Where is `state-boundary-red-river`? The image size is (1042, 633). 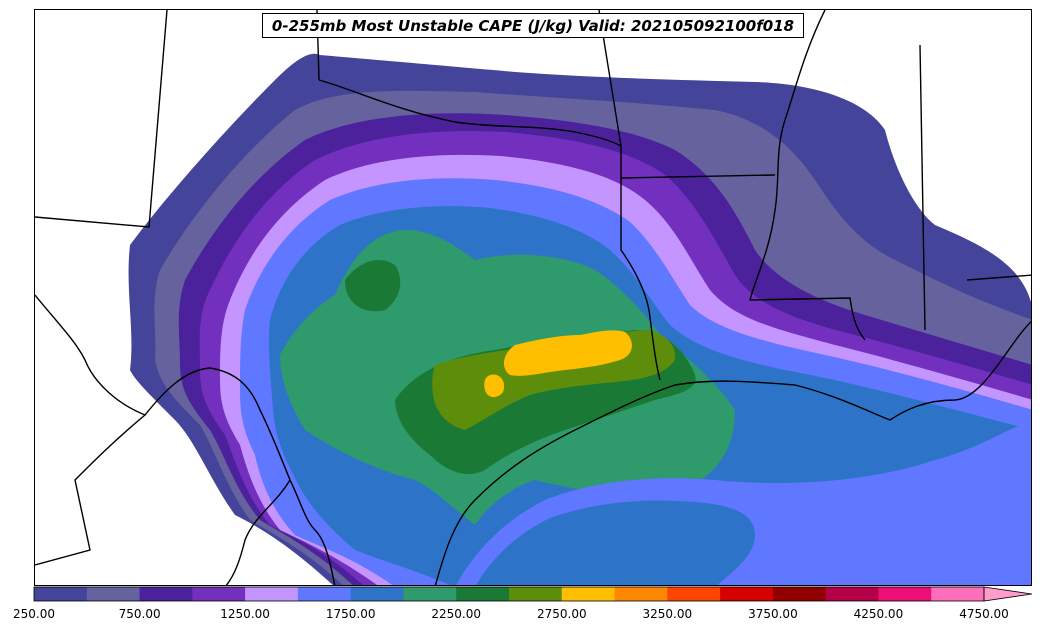
state-boundary-red-river is located at coordinates (470, 113).